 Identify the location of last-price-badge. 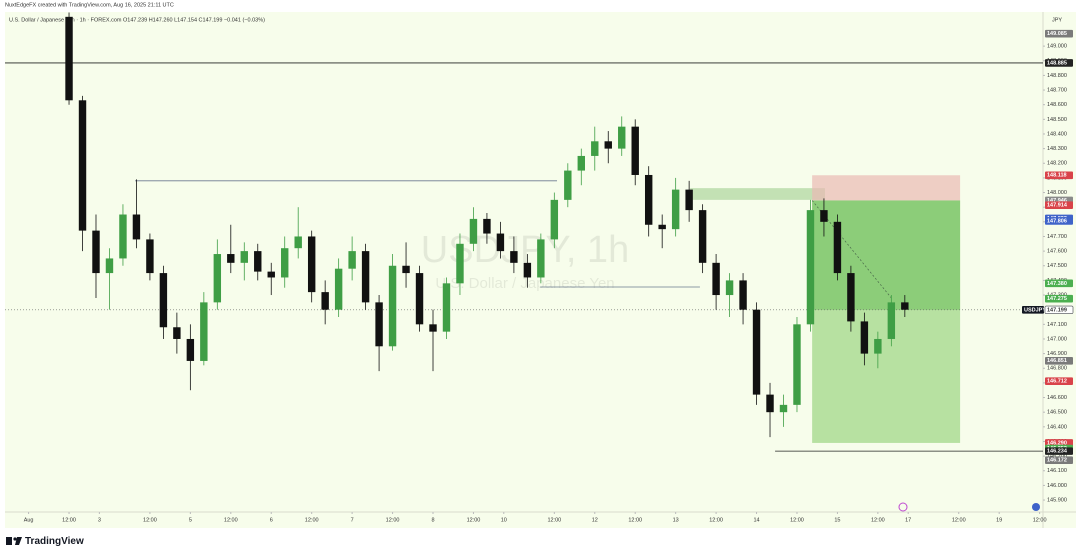
(1059, 309).